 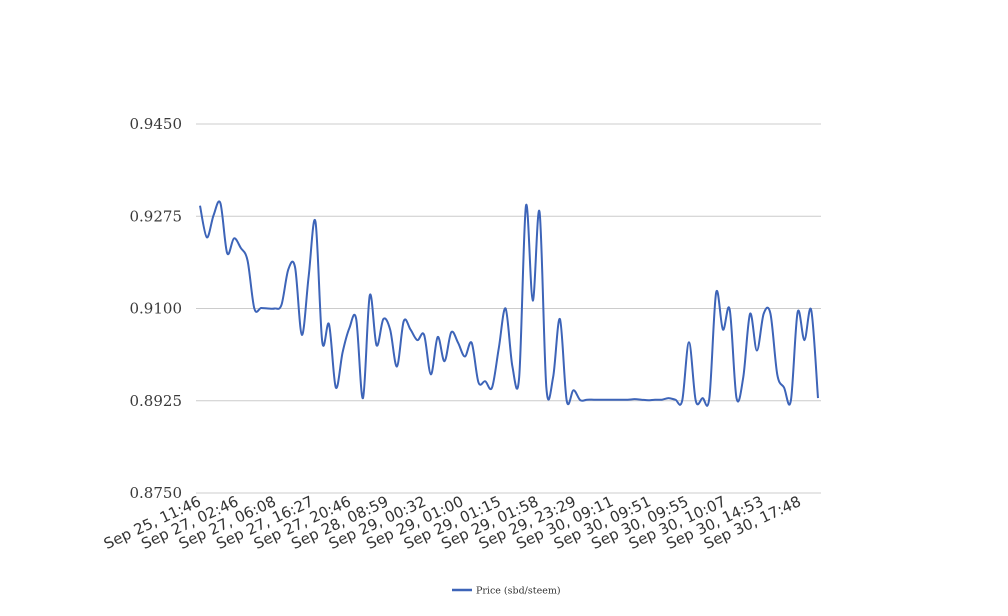 What do you see at coordinates (156, 216) in the screenshot?
I see `y-tick-label: 0.9275` at bounding box center [156, 216].